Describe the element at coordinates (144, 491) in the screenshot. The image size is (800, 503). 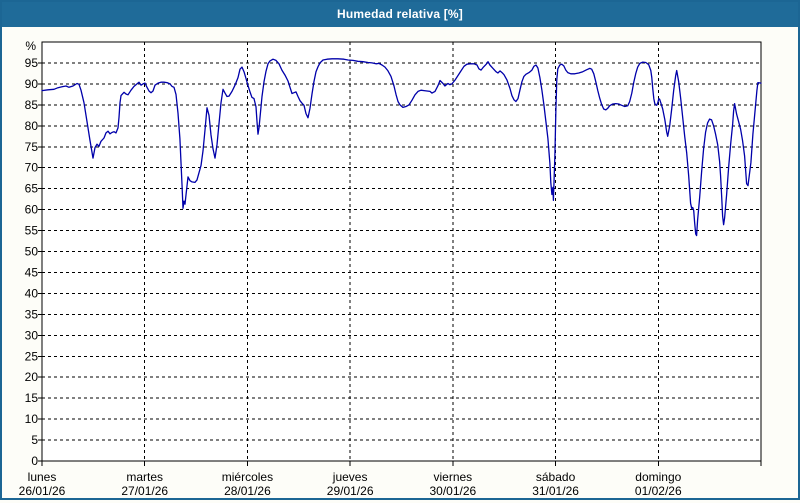
I see `day-date-label: 27/01/26` at that location.